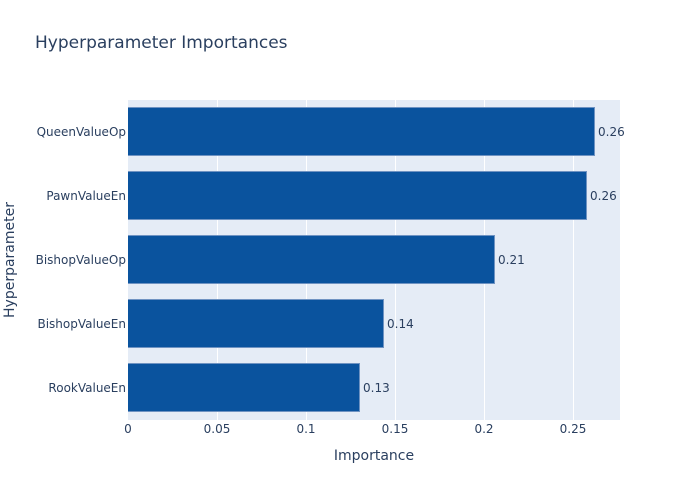 This screenshot has height=500, width=700. I want to click on y-tick-label: BishopValueOp, so click(80, 260).